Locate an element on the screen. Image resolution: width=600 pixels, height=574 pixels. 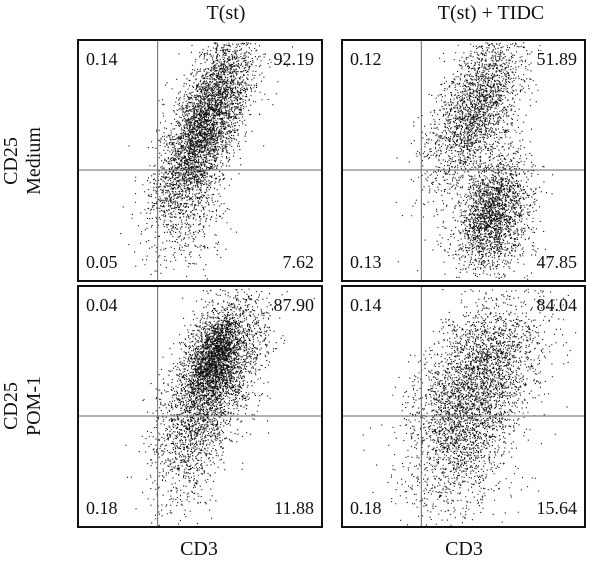
column-title-left: T(st) is located at coordinates (226, 13).